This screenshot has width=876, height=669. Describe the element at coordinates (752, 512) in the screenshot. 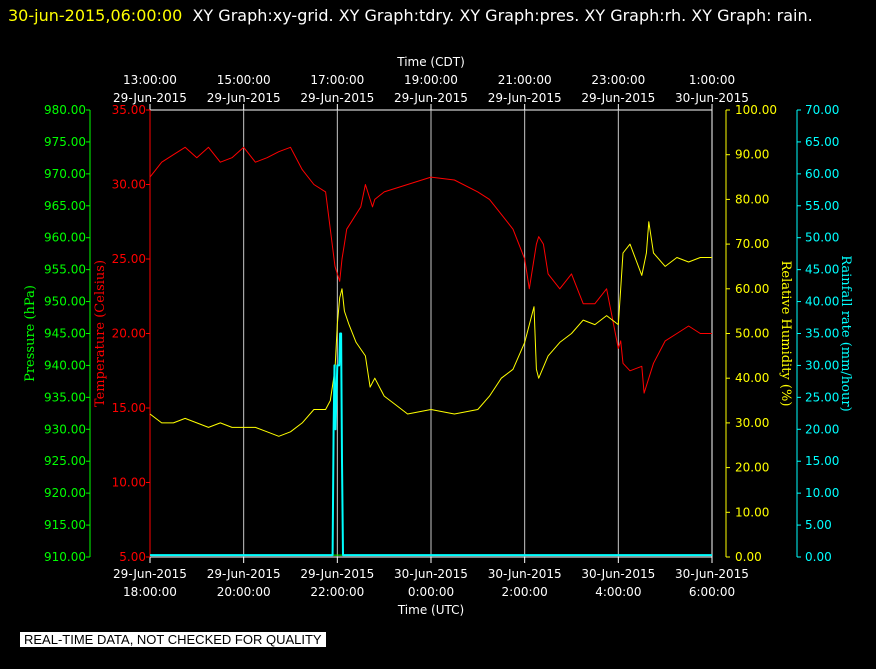

I see `humidity-tick-label: 10.00` at that location.